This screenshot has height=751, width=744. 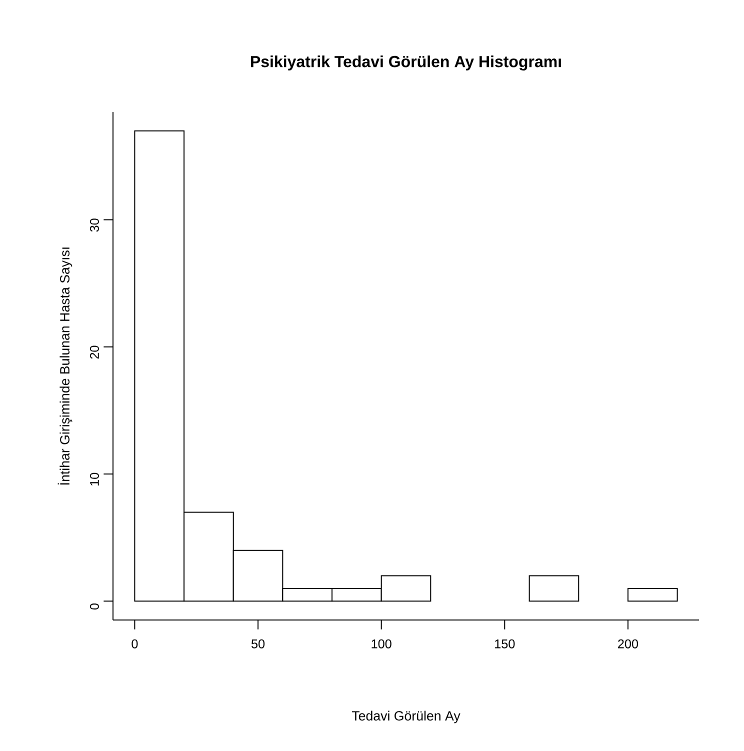 I want to click on y-axis-title: İntihar Girişiminde Bulunan Hasta Sayısı, so click(x=65, y=366).